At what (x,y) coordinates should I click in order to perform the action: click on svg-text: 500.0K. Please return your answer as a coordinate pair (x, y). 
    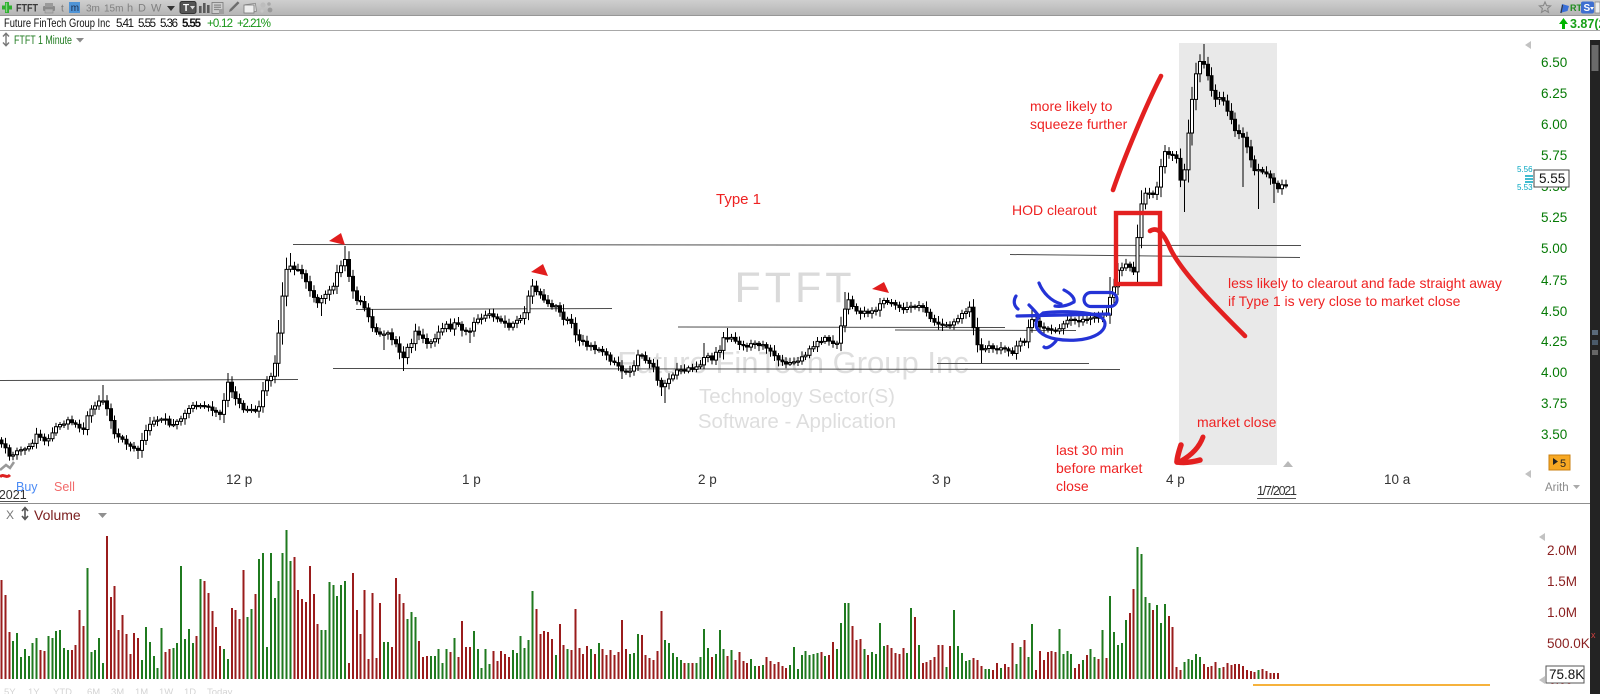
    Looking at the image, I should click on (1568, 643).